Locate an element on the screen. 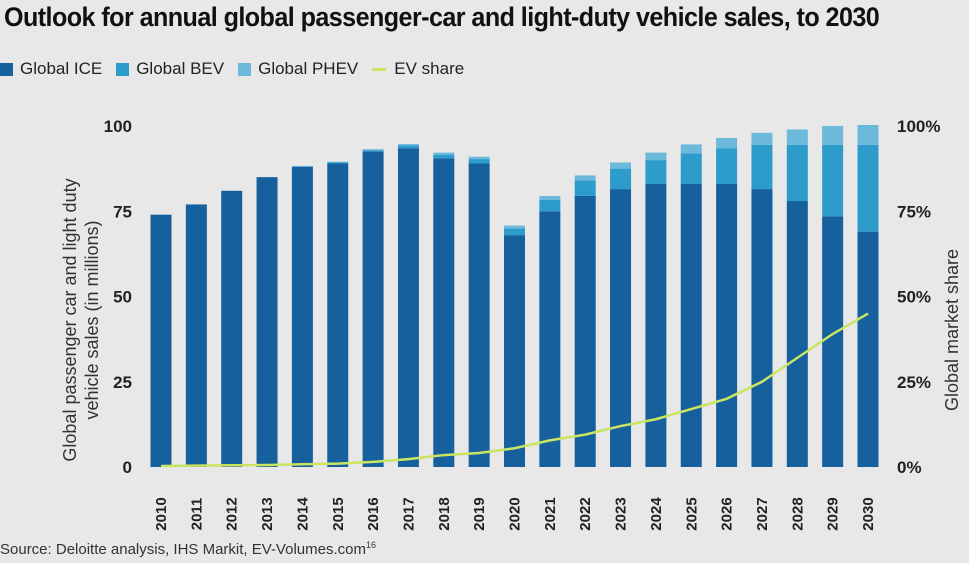 The width and height of the screenshot is (969, 563). bar-global-ice-2012 is located at coordinates (232, 329).